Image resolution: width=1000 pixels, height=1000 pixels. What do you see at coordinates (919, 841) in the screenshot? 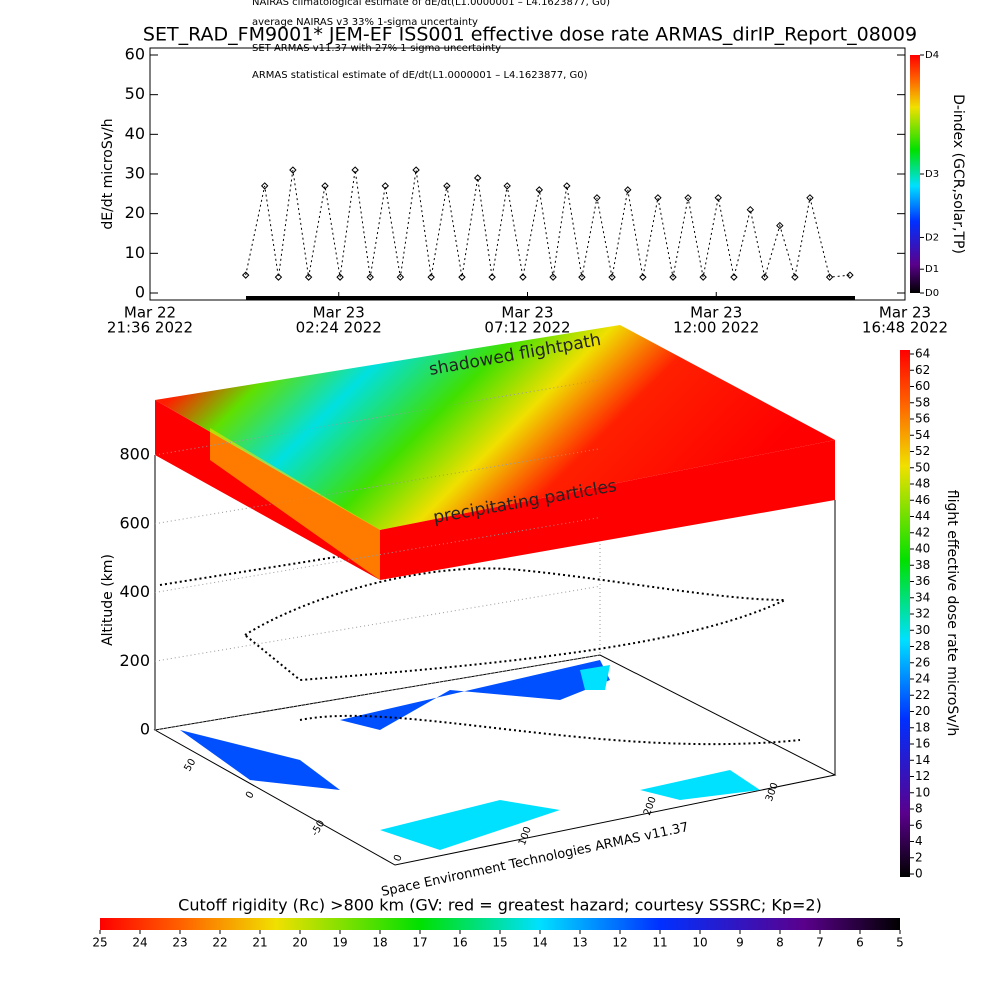
I see `colorbar-tick-label: 4` at bounding box center [919, 841].